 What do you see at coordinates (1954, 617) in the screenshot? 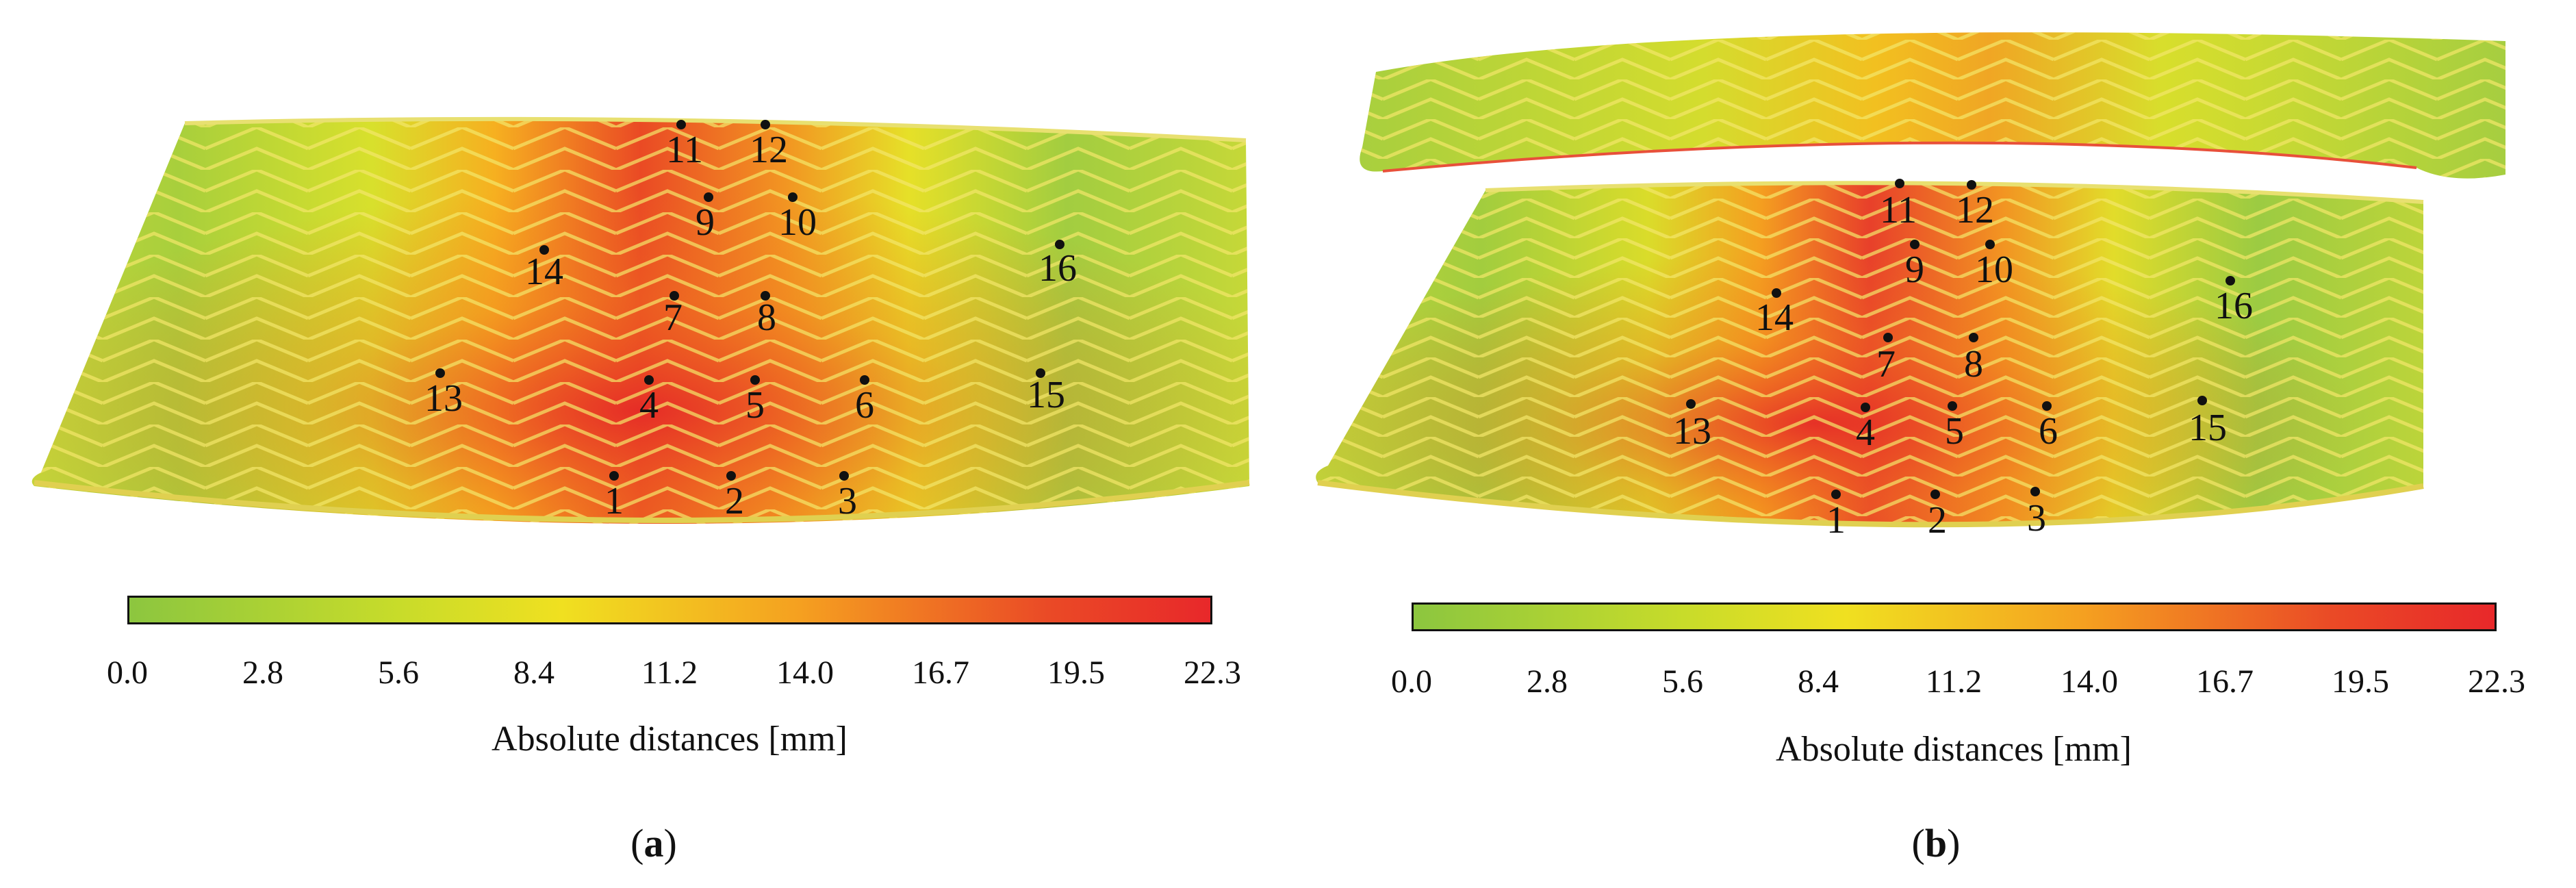
I see `color-scale-bar-b` at bounding box center [1954, 617].